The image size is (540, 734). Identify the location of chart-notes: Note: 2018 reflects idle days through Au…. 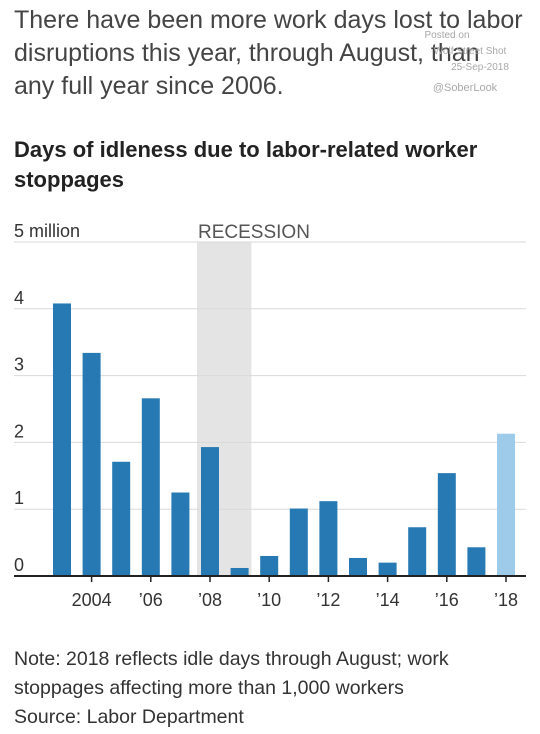
(270, 688).